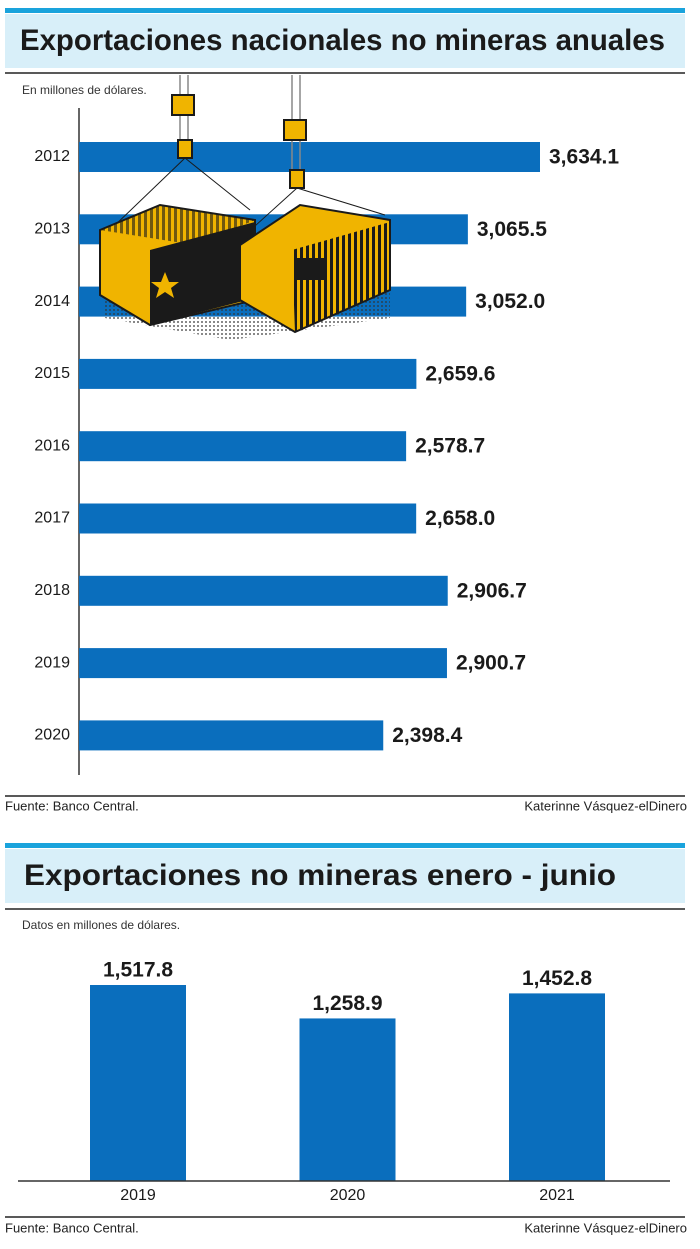  Describe the element at coordinates (491, 663) in the screenshot. I see `value-label: 2,900.7` at that location.